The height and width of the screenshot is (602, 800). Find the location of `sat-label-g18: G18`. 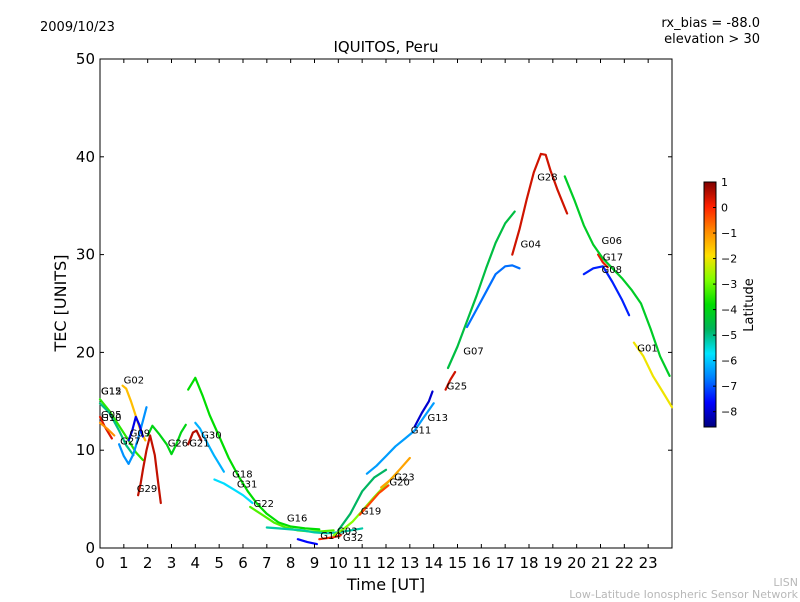

sat-label-g18: G18 is located at coordinates (242, 475).